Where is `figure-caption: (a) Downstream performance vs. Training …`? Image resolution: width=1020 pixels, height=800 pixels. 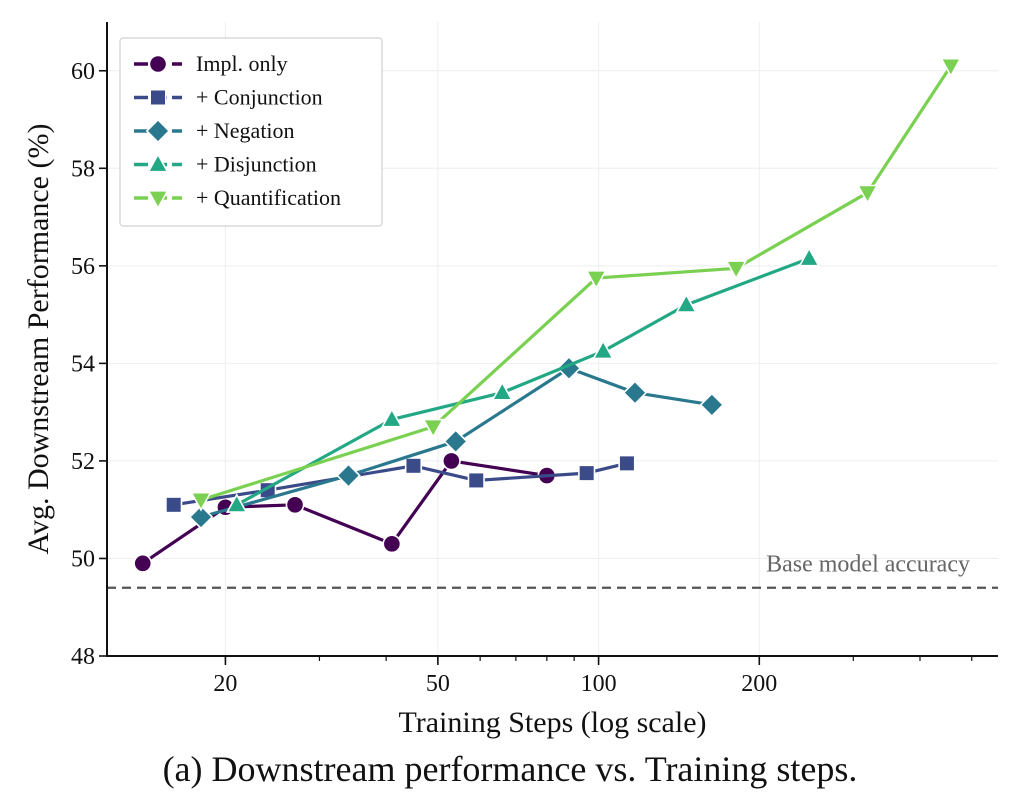
figure-caption: (a) Downstream performance vs. Training … is located at coordinates (510, 769).